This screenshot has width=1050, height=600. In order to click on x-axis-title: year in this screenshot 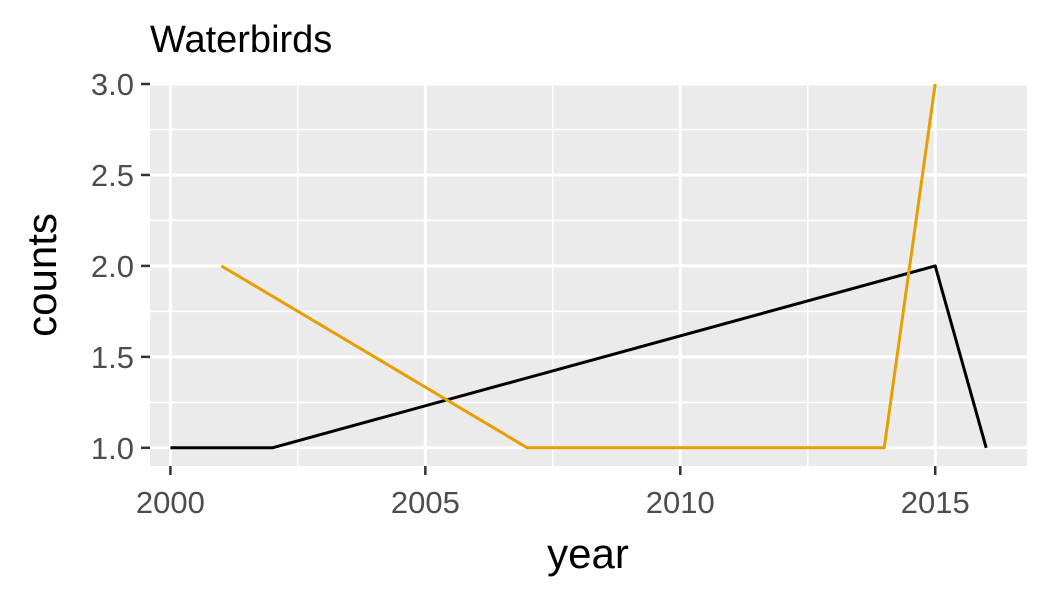, I will do `click(588, 553)`.